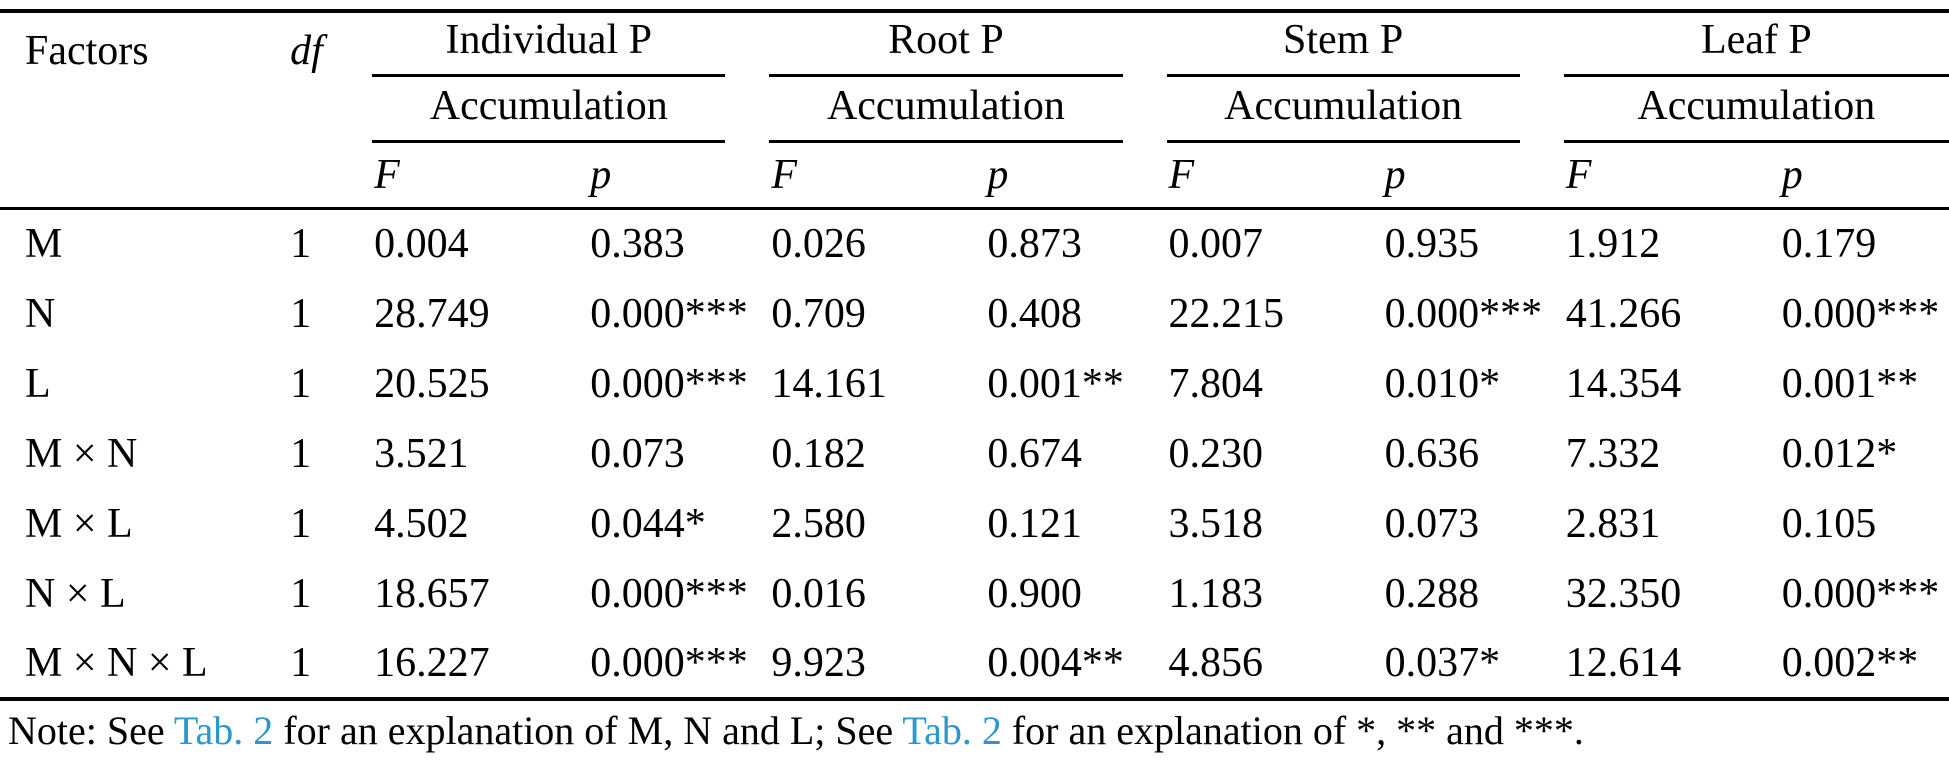  Describe the element at coordinates (421, 453) in the screenshot. I see `f-value: 3.521` at that location.